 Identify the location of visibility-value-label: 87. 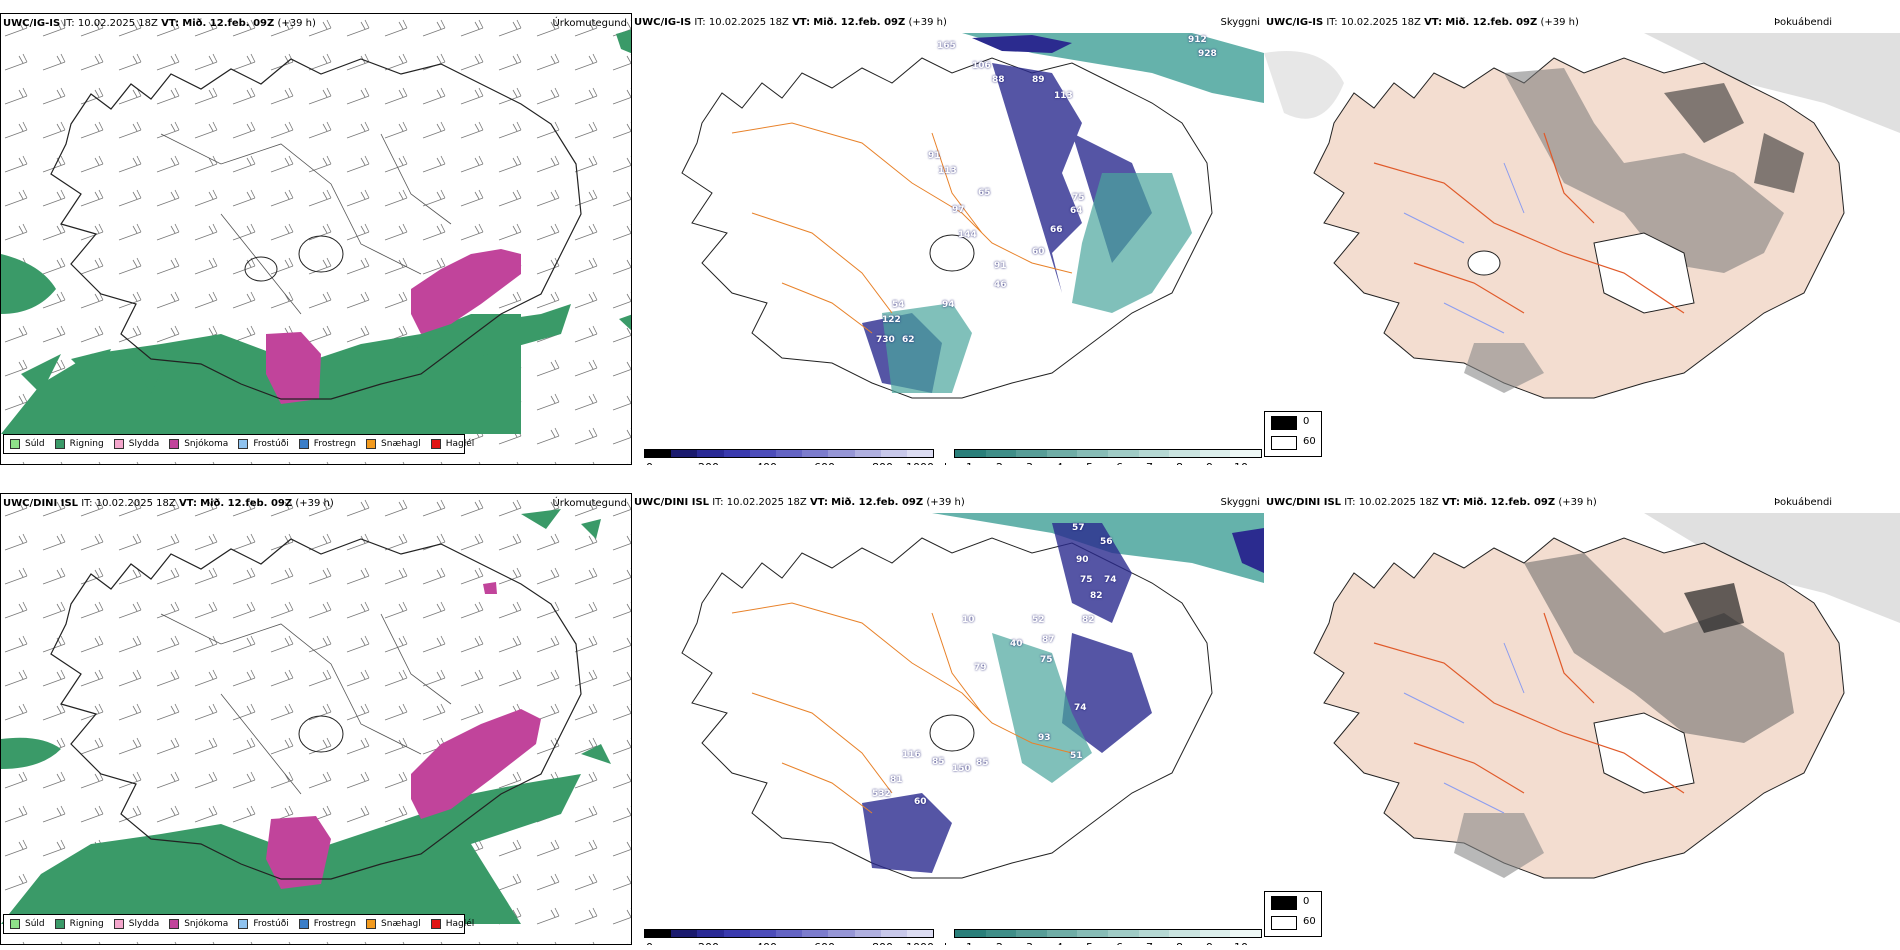
(1048, 640).